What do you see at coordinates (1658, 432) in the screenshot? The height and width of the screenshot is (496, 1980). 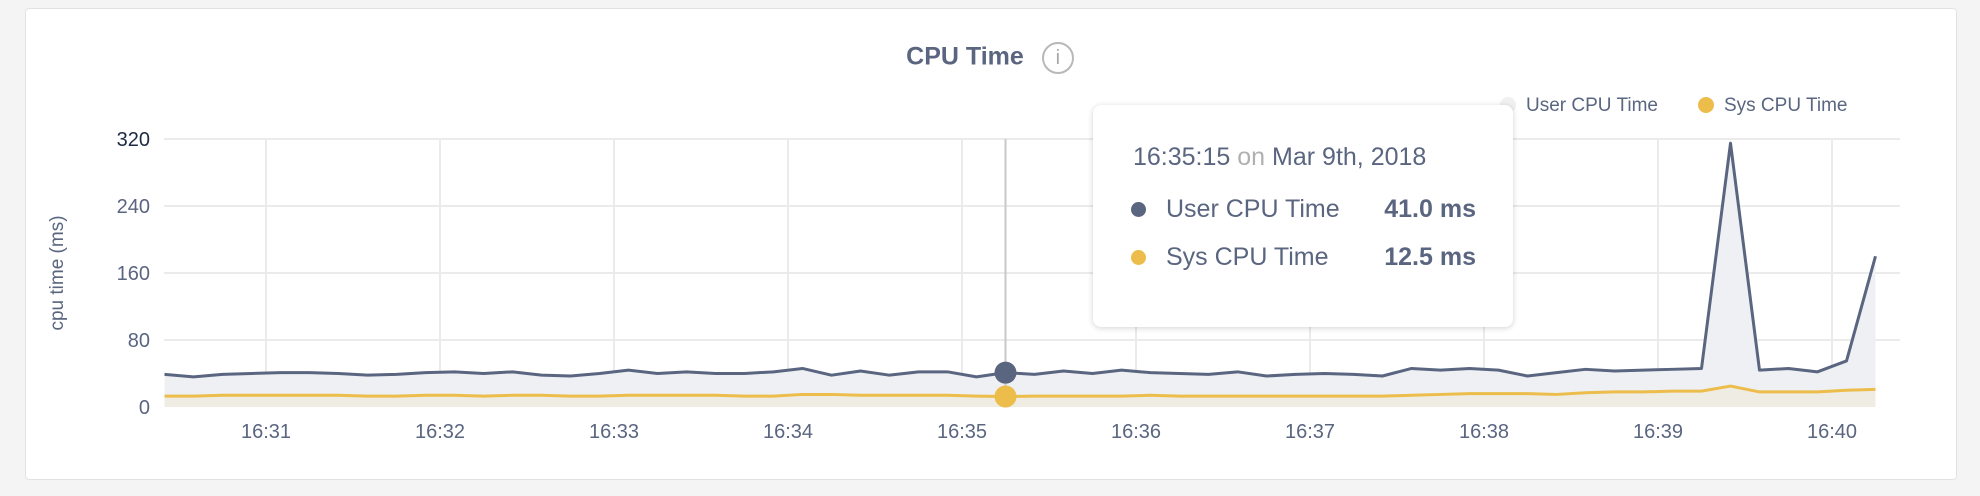 I see `x-tick-label: 16:39` at bounding box center [1658, 432].